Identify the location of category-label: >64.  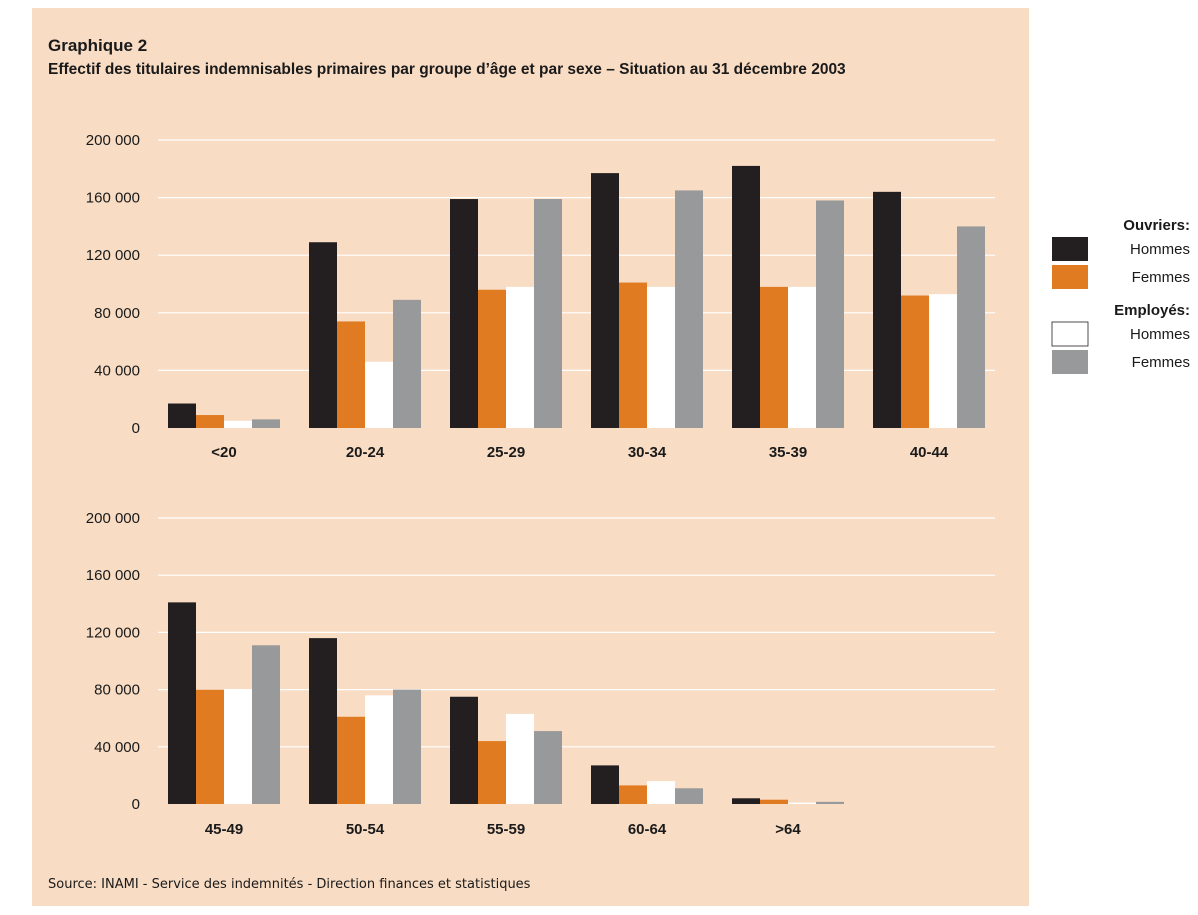
(788, 829).